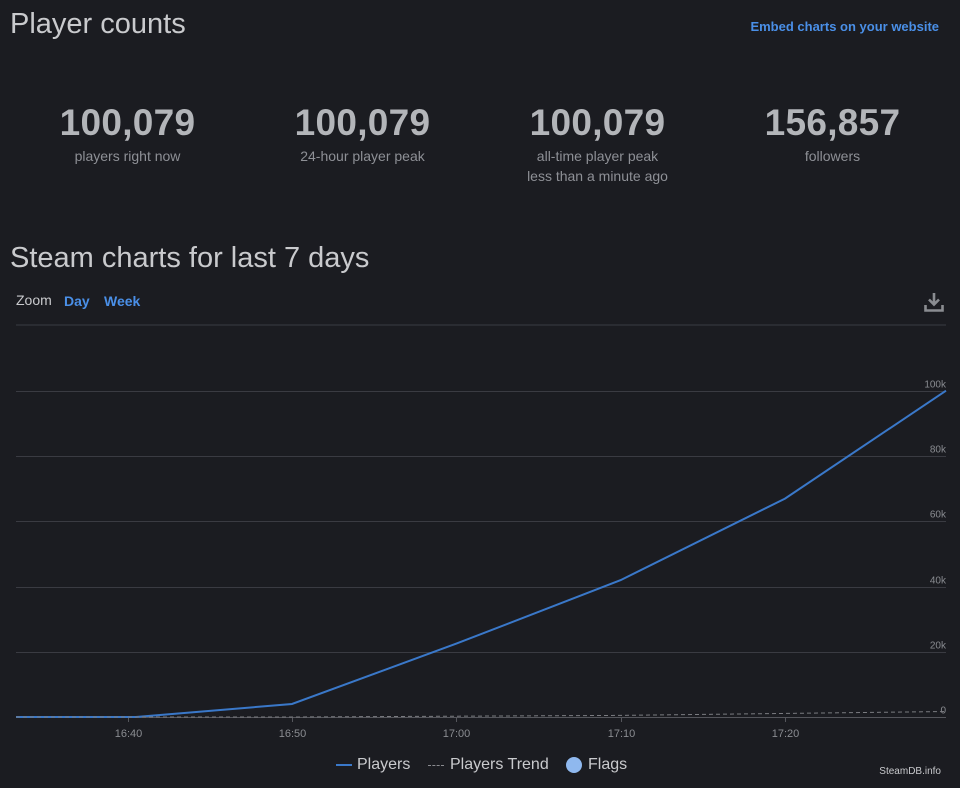 This screenshot has width=960, height=788. I want to click on stat-value: 156,857, so click(832, 122).